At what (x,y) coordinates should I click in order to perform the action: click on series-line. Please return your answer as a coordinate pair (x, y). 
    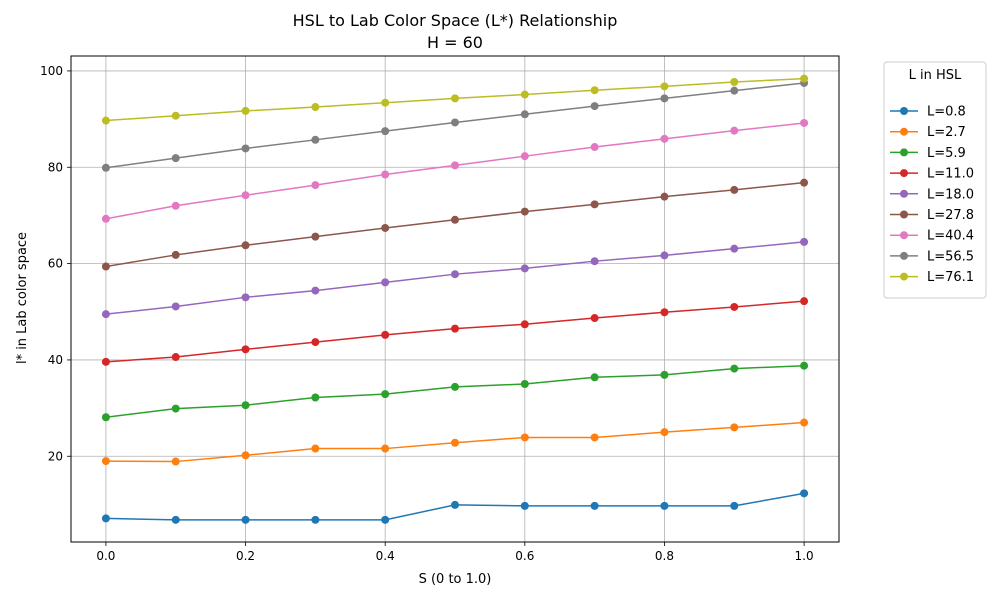
    Looking at the image, I should click on (455, 171).